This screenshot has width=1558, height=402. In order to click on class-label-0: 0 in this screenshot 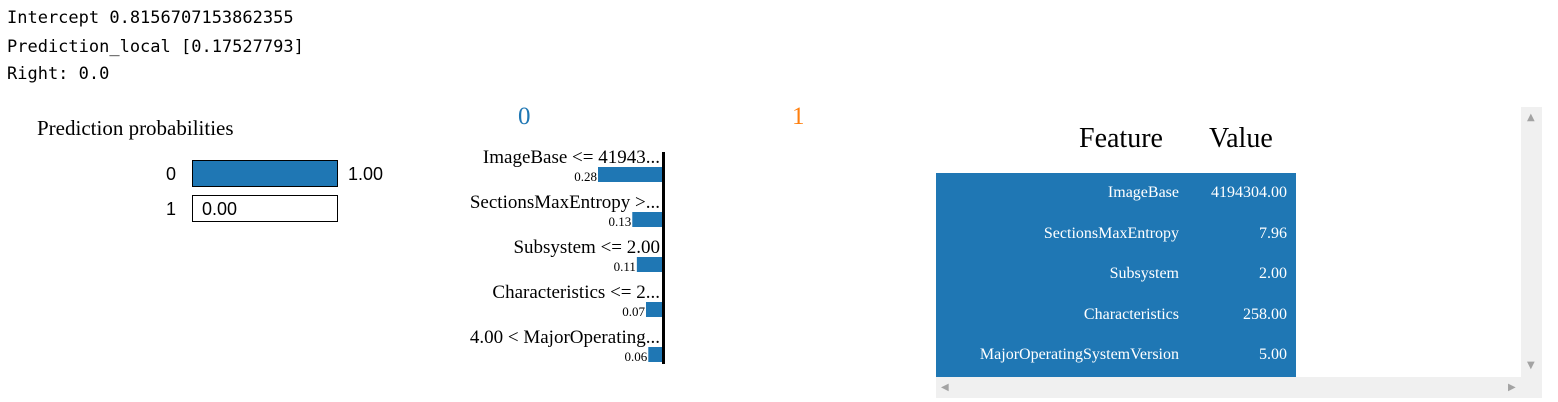, I will do `click(524, 116)`.